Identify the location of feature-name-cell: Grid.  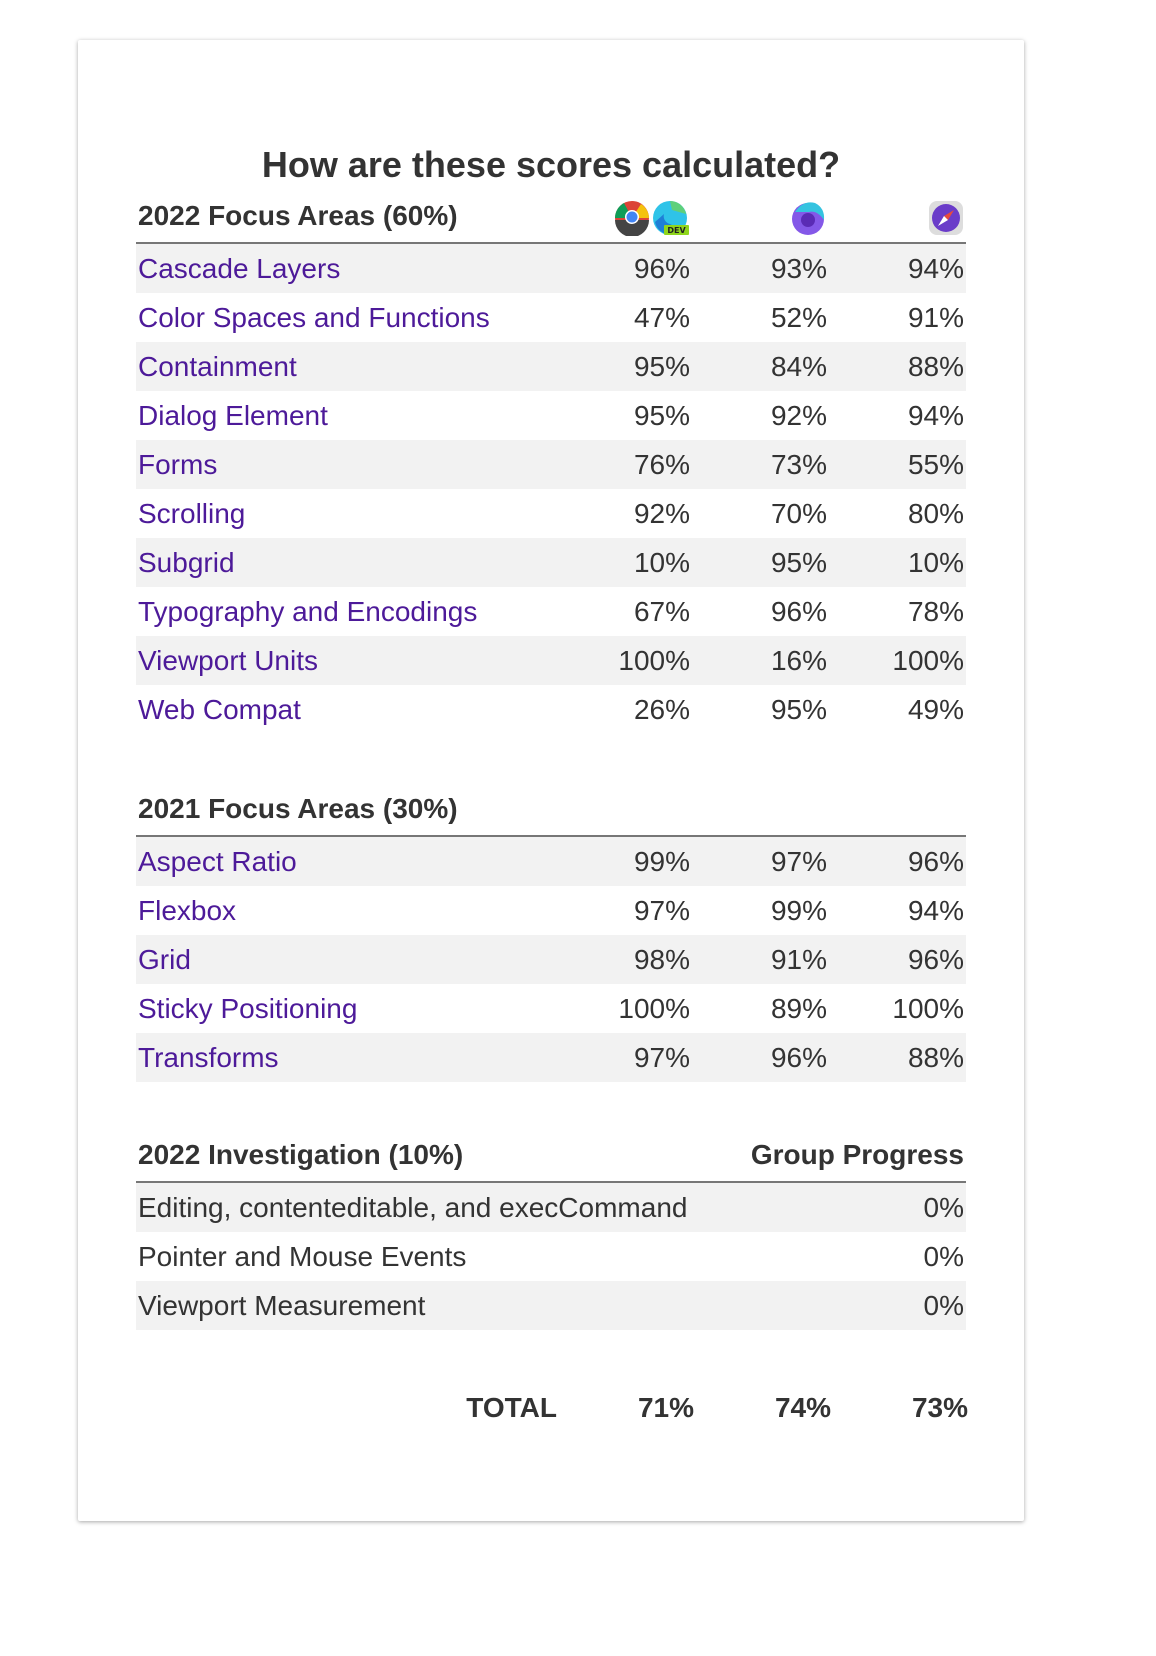
(345, 960).